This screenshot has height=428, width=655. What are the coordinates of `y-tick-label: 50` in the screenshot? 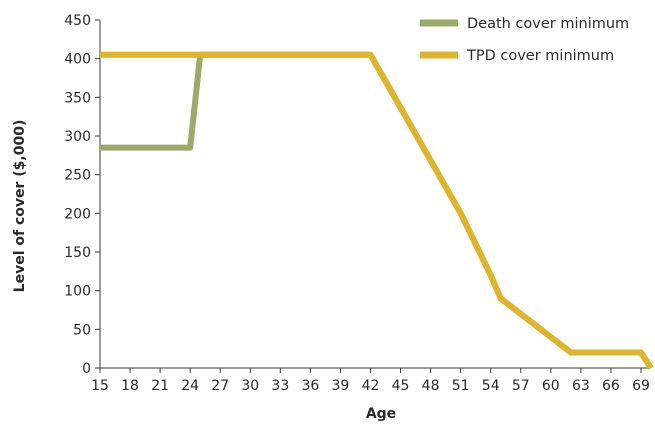 It's located at (82, 330).